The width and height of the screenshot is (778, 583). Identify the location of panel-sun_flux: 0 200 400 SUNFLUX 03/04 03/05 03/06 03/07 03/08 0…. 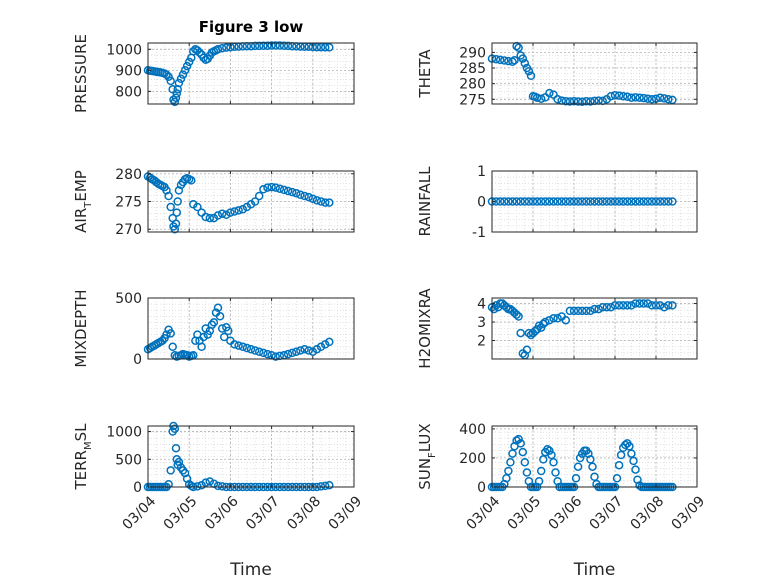
(562, 501).